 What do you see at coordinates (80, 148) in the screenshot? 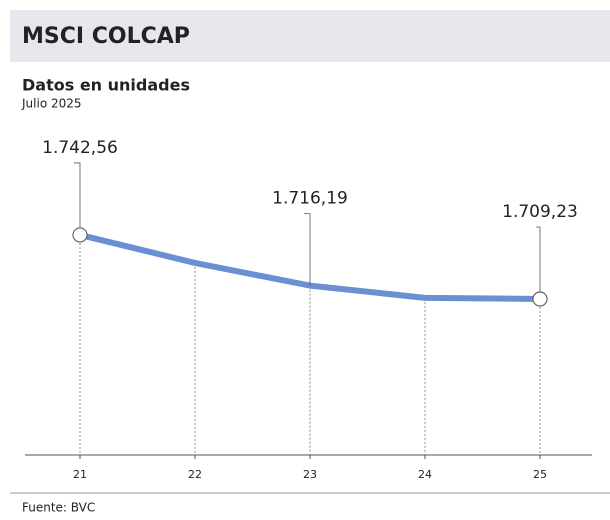
I see `value-label: 1.742,56` at bounding box center [80, 148].